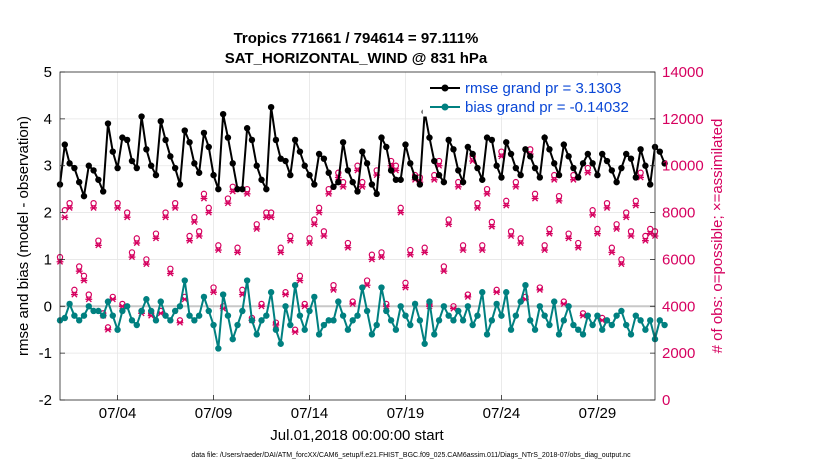  Describe the element at coordinates (45, 400) in the screenshot. I see `y-left-tick-label: -2` at that location.